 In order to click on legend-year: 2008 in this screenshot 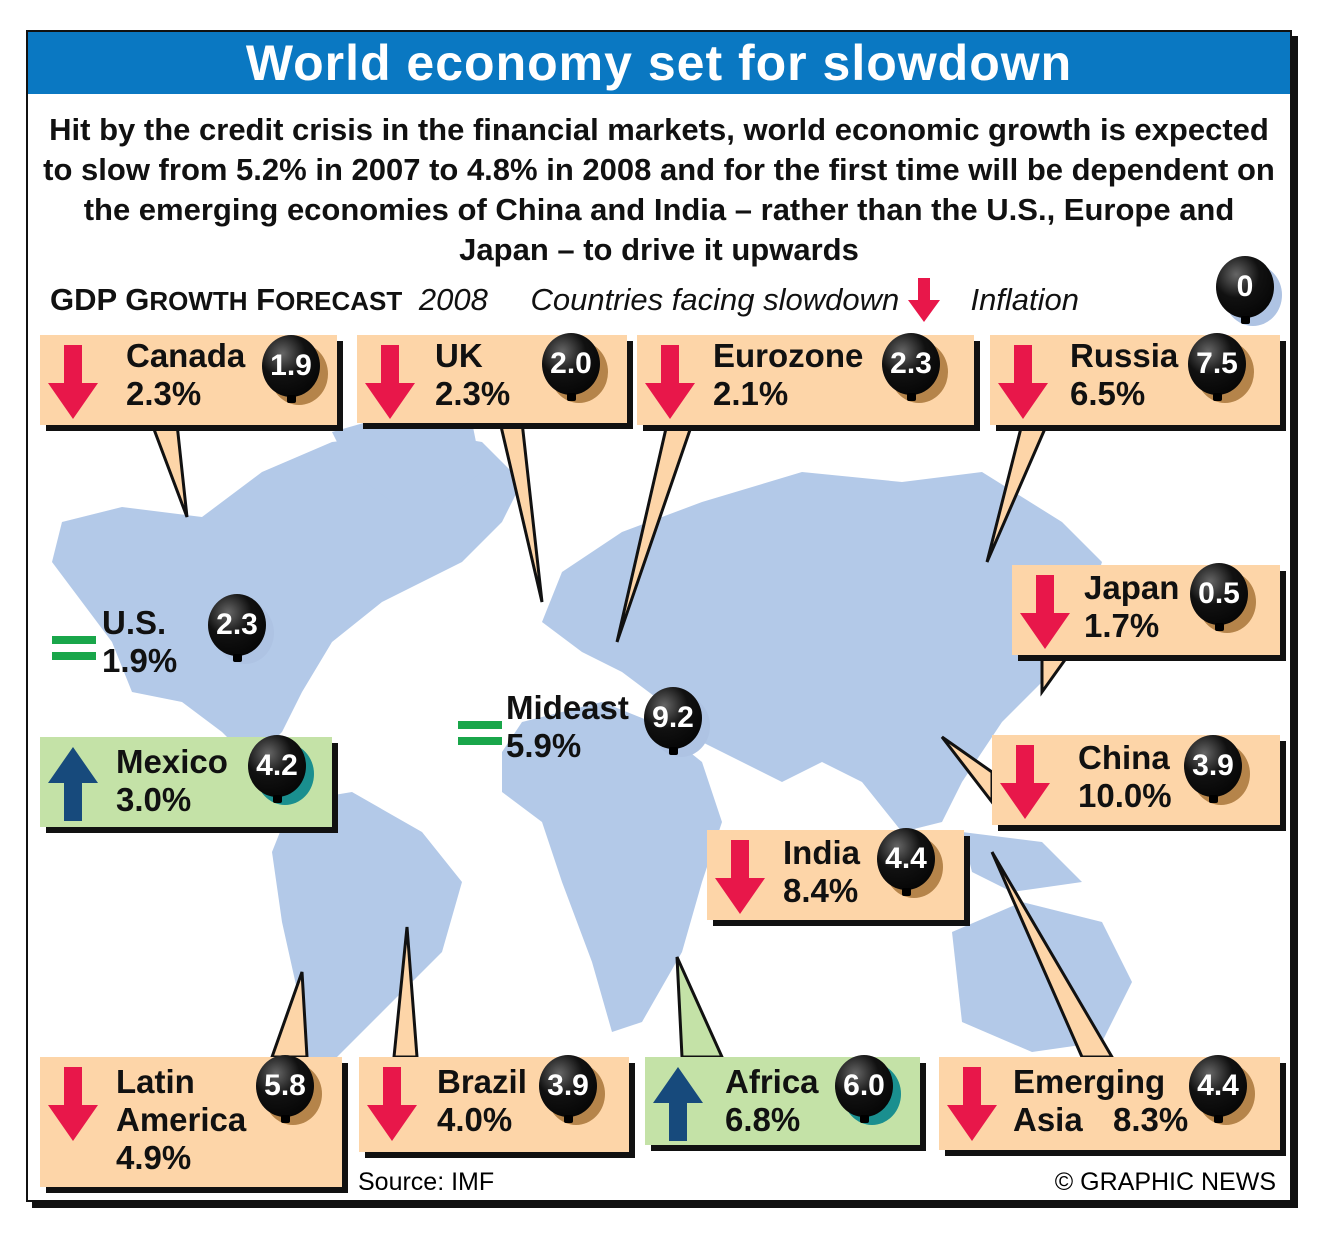, I will do `click(453, 299)`.